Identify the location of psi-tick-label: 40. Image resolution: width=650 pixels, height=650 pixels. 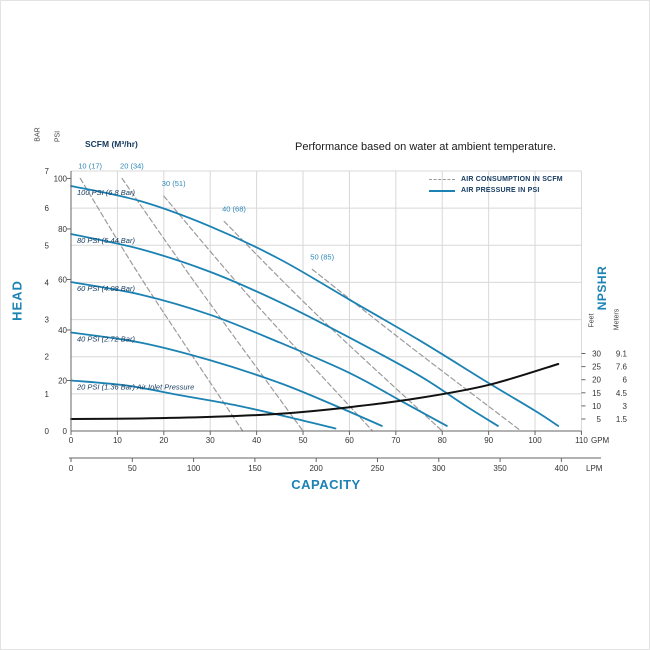
(62, 330).